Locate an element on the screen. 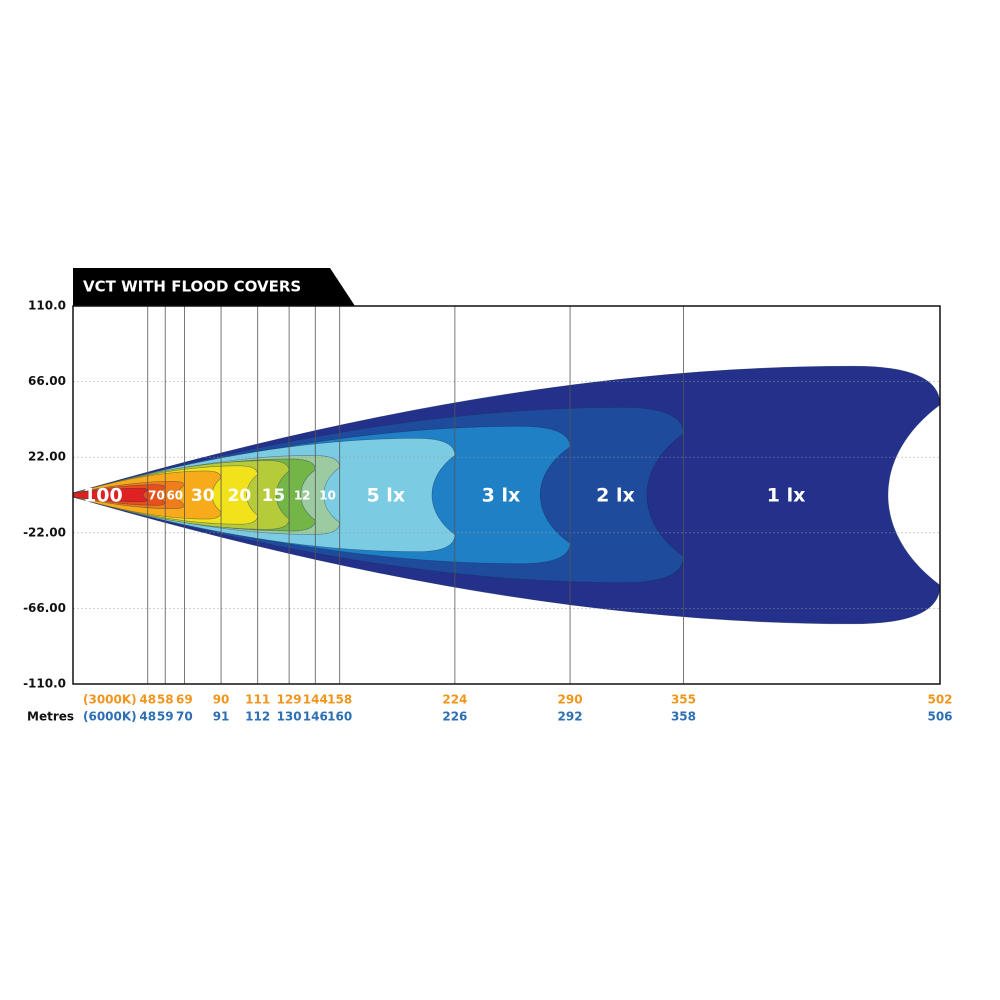  distance-label-3000k: 144 is located at coordinates (315, 700).